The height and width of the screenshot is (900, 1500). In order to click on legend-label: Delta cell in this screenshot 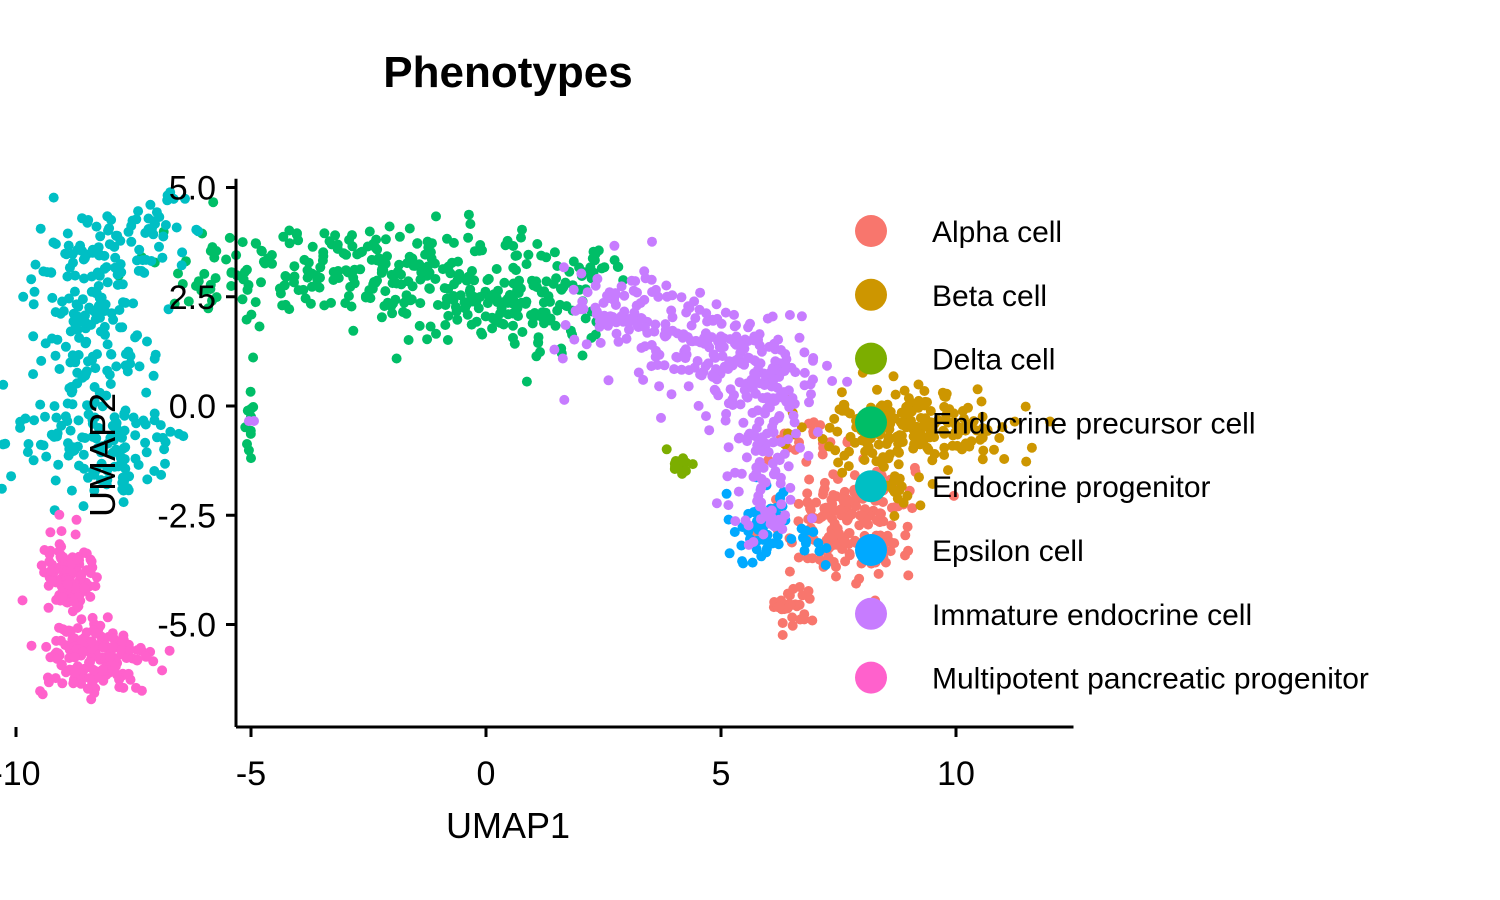, I will do `click(993, 360)`.